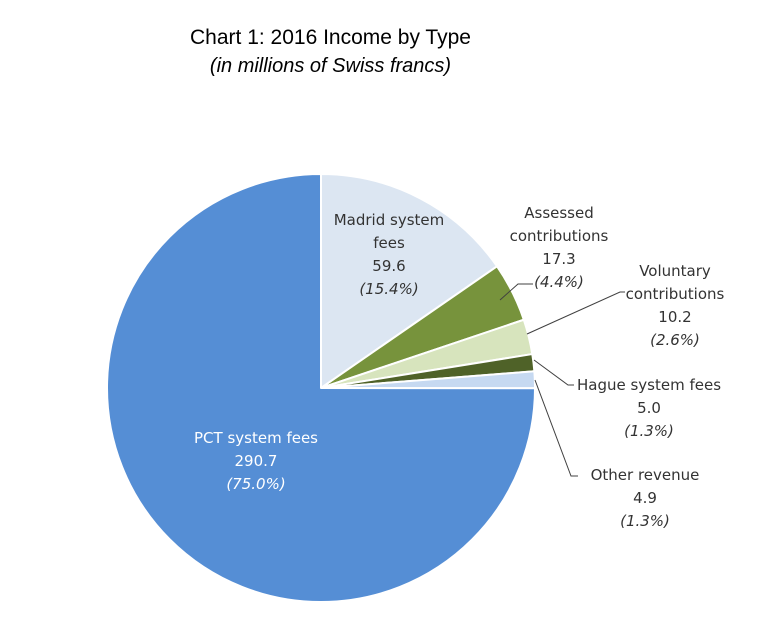  What do you see at coordinates (559, 247) in the screenshot?
I see `data-label-assessed-contributions: Assessed contributions 17.3 (4.4%)` at bounding box center [559, 247].